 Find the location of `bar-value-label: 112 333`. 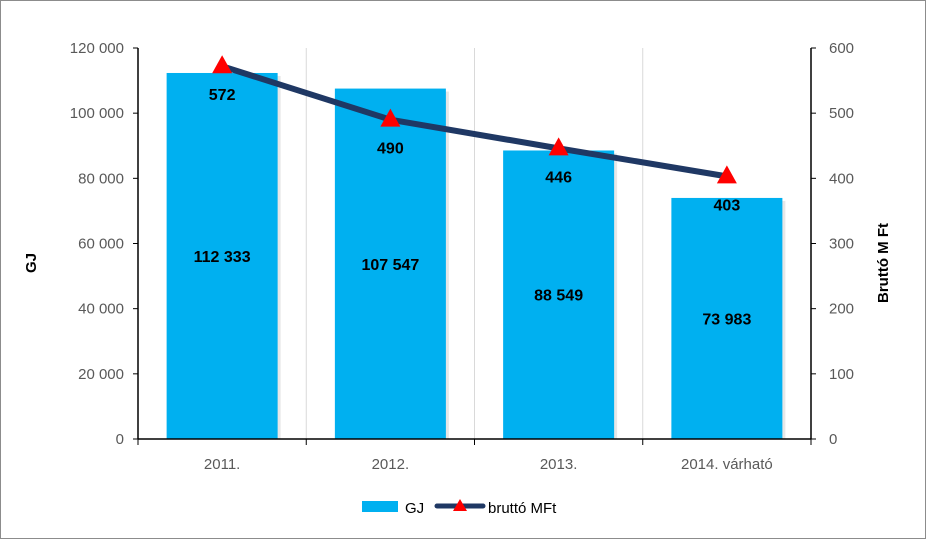

bar-value-label: 112 333 is located at coordinates (222, 257).